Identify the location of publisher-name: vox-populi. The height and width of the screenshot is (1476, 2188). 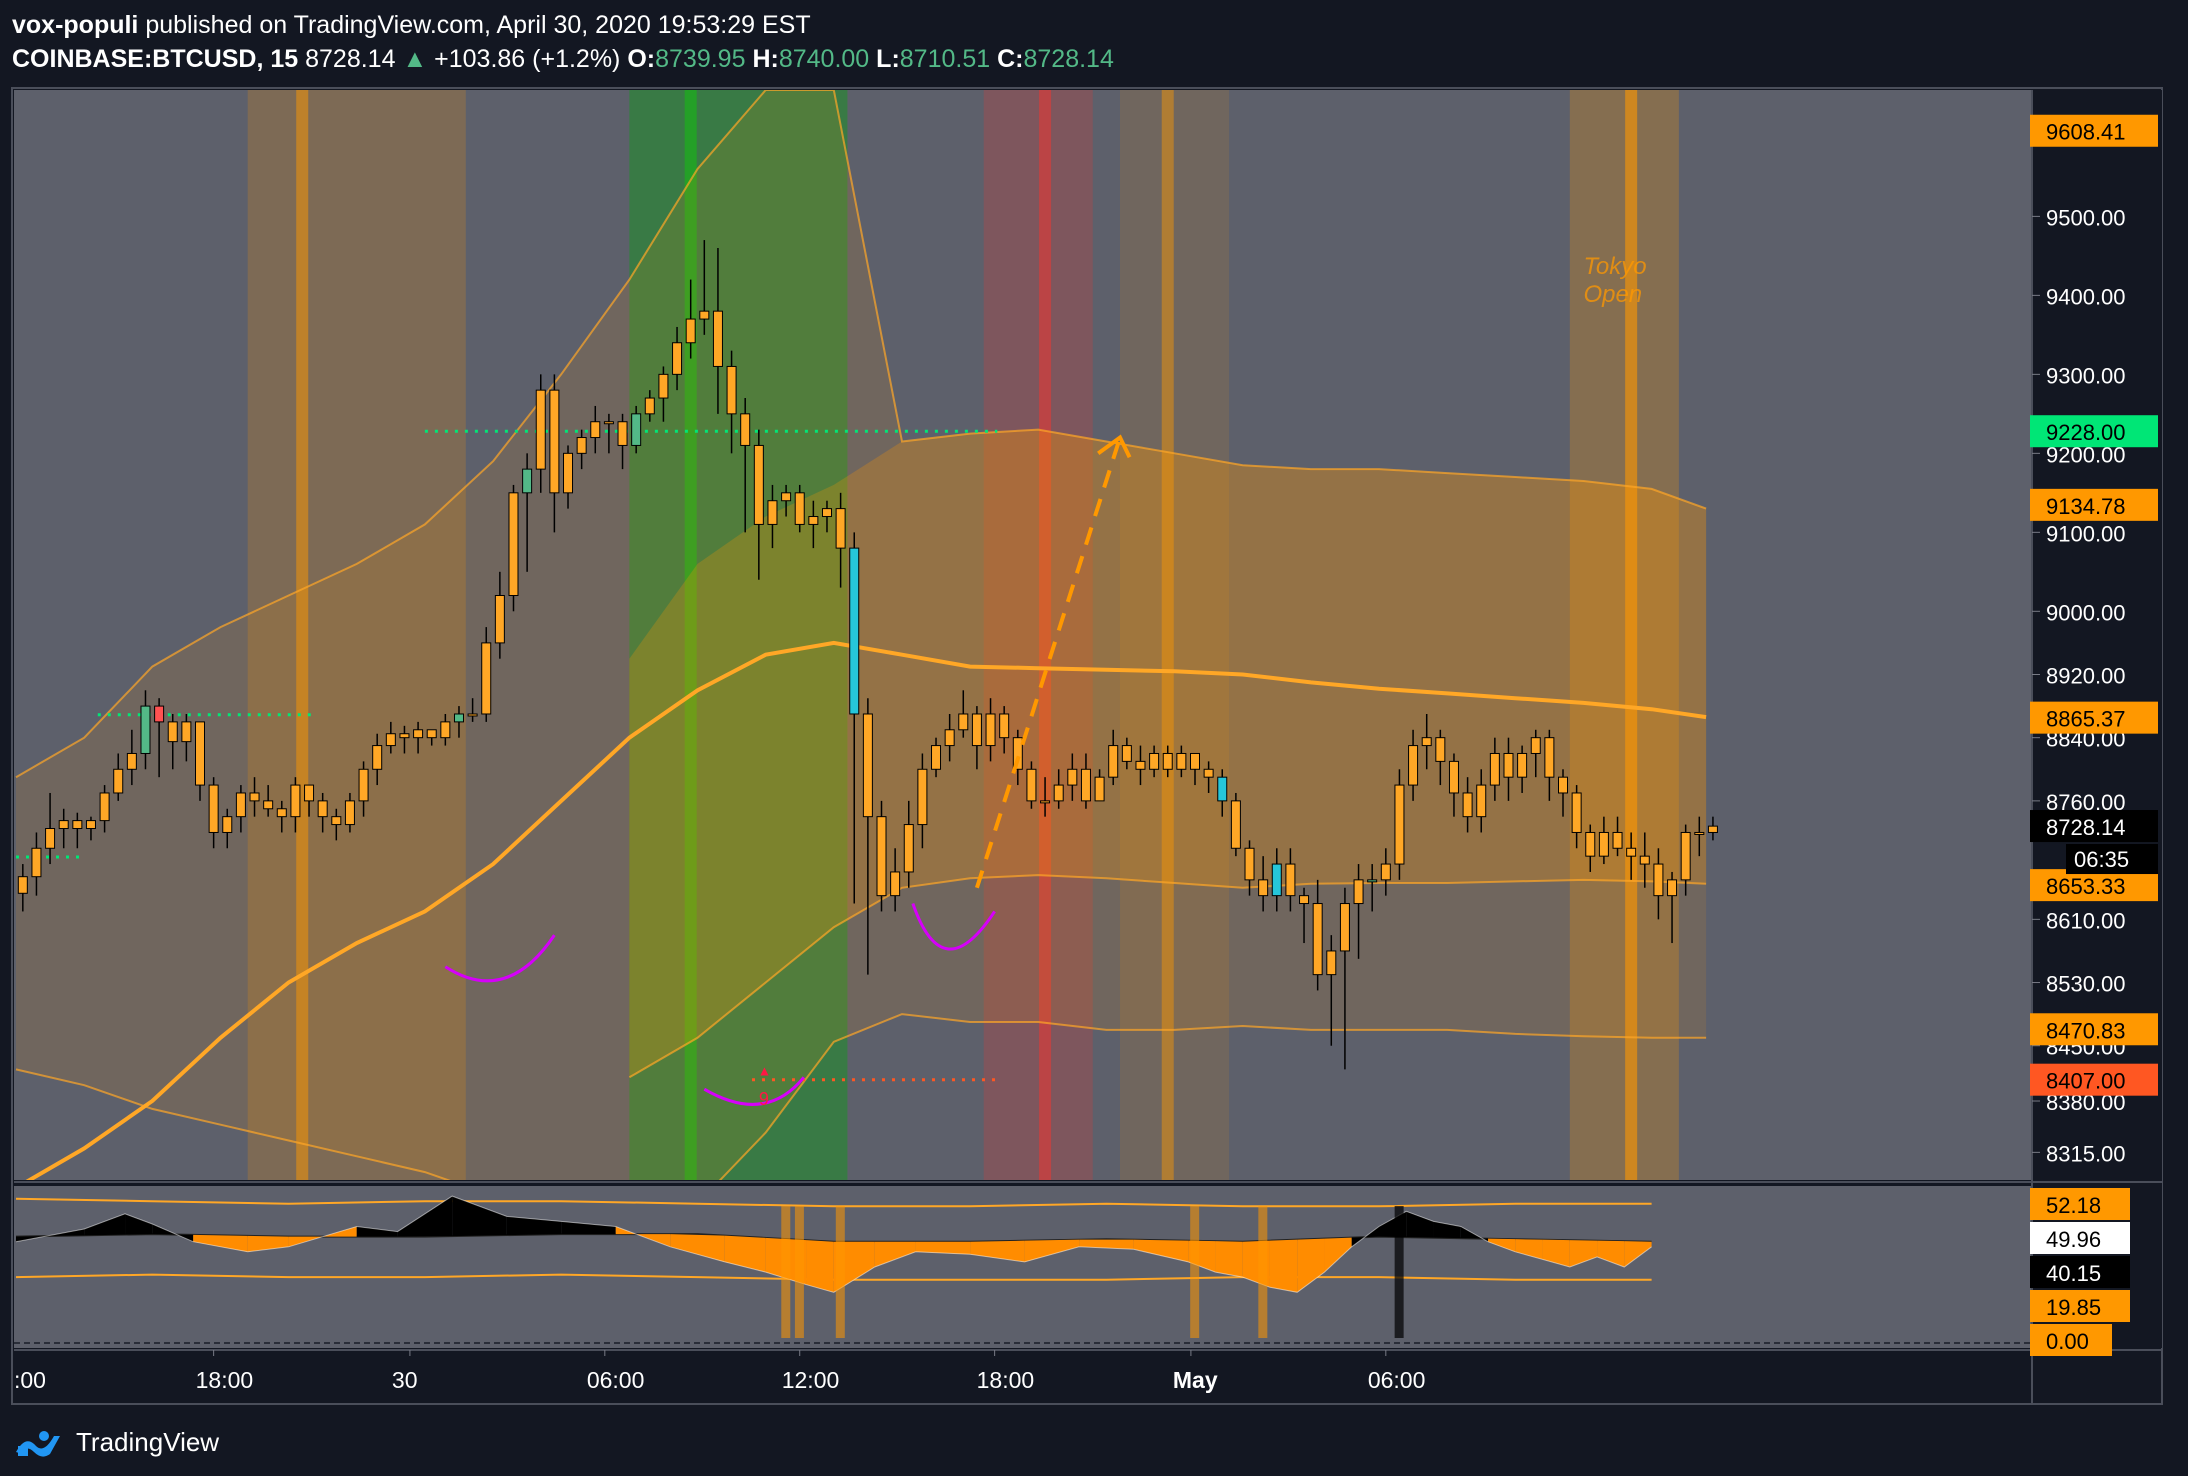
(75, 25).